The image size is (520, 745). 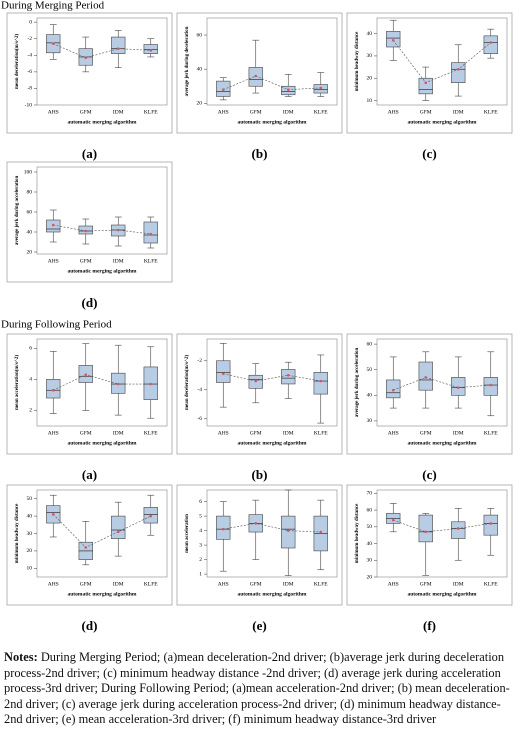 I want to click on y-tick-label: -6, so click(x=29, y=72).